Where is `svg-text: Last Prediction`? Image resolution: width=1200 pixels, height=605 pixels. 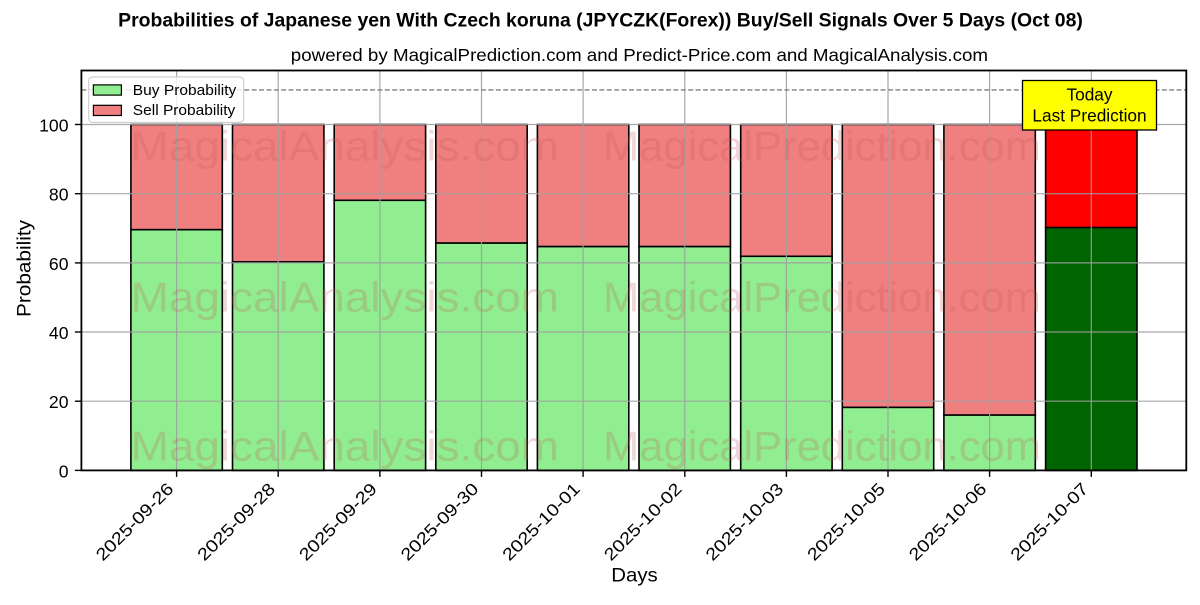 svg-text: Last Prediction is located at coordinates (1089, 115).